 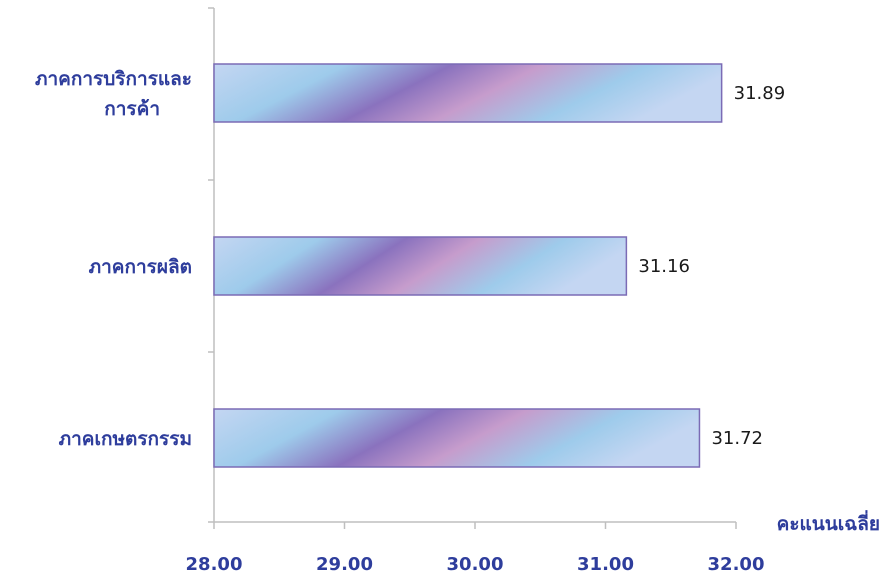 What do you see at coordinates (113, 79) in the screenshot?
I see `category-label-line: ภาคการบริการและ` at bounding box center [113, 79].